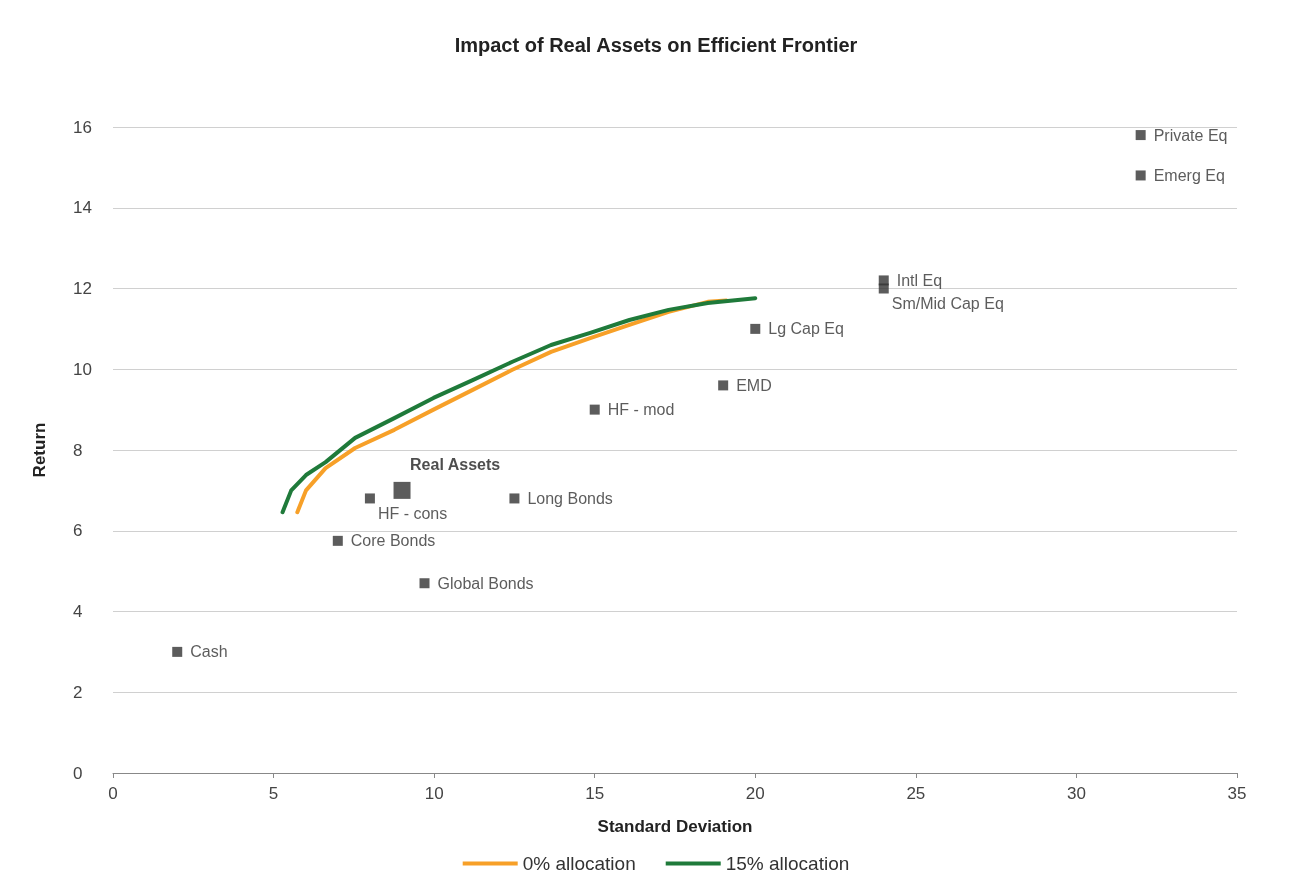  I want to click on x-tick-label: 10, so click(434, 793).